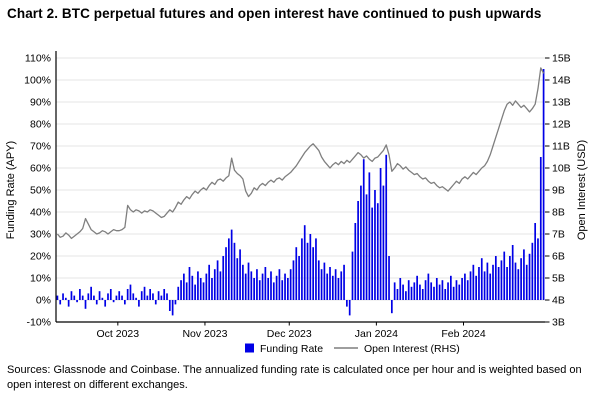  I want to click on svg-text: -10%, so click(38, 323).